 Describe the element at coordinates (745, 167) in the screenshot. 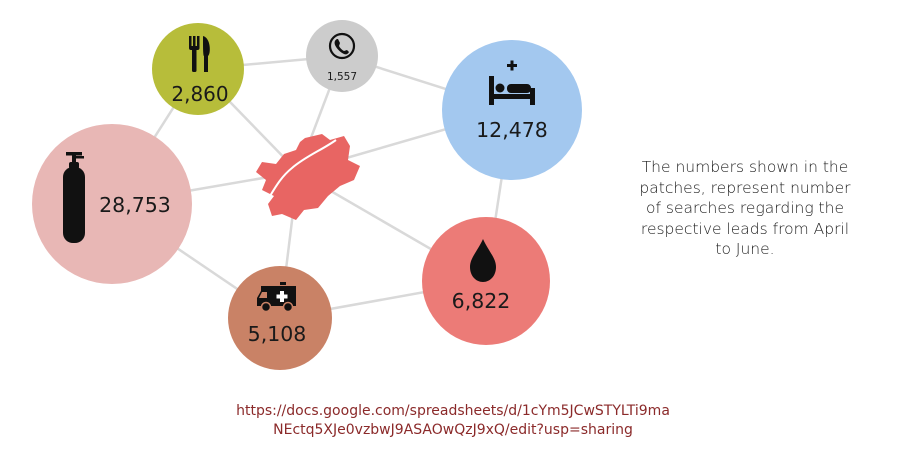

I see `note-line: The numbers shown in the` at that location.